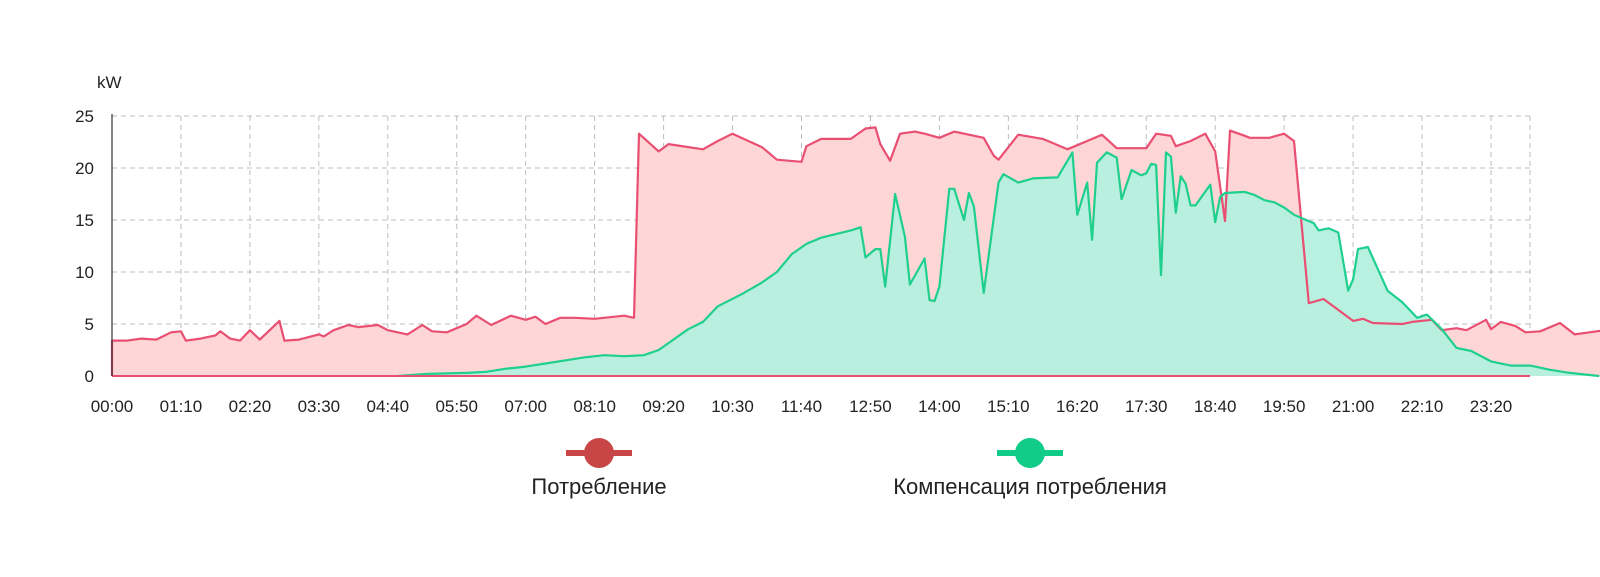 The height and width of the screenshot is (577, 1600). What do you see at coordinates (84, 246) in the screenshot?
I see `y-axis-ticks: 0 5 10 15 20 25` at bounding box center [84, 246].